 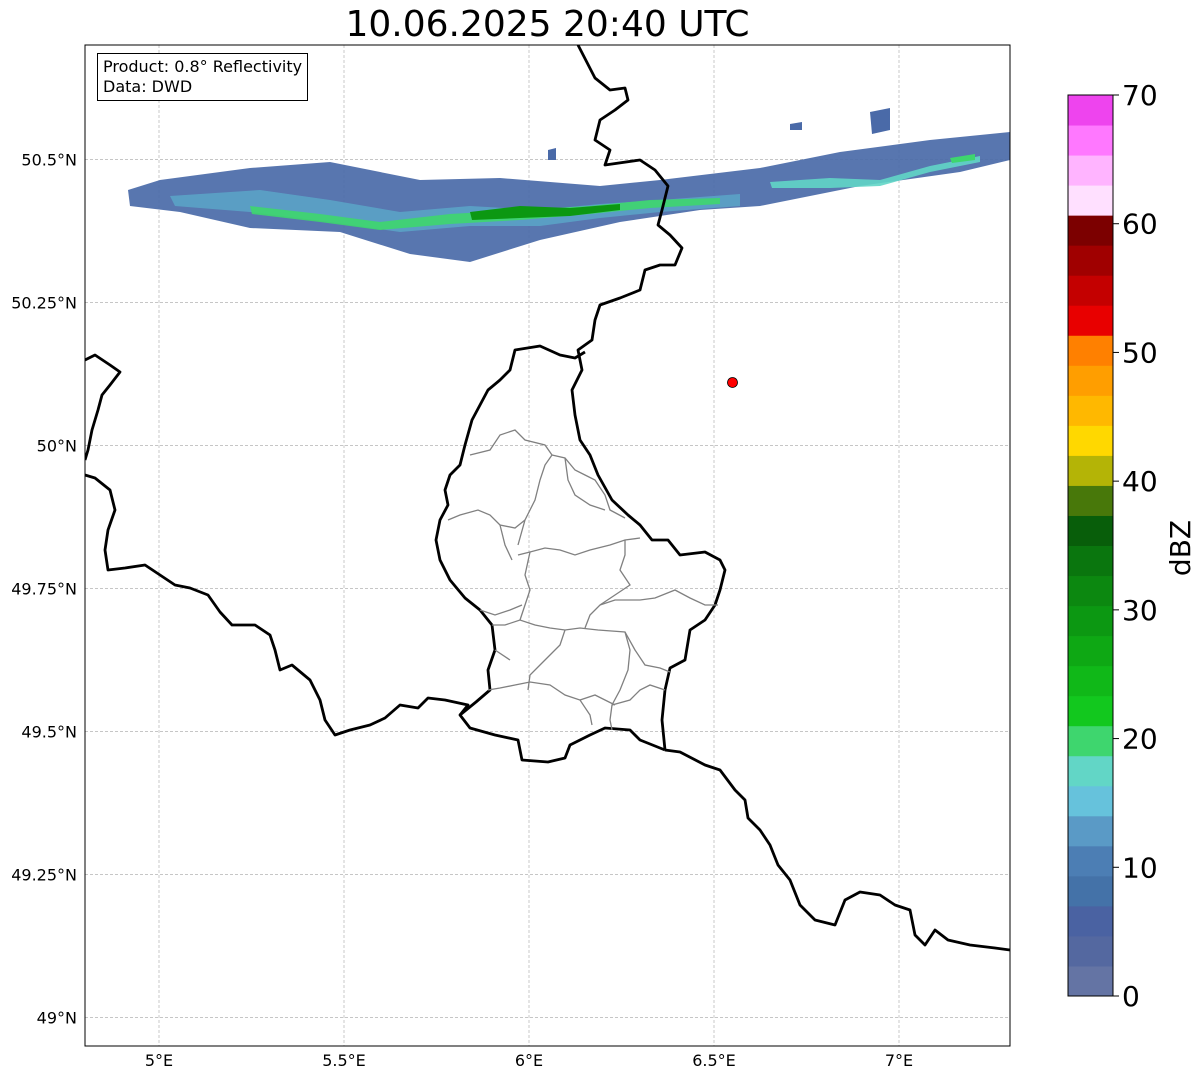 What do you see at coordinates (1180, 548) in the screenshot?
I see `colorbar-label: dBZ` at bounding box center [1180, 548].